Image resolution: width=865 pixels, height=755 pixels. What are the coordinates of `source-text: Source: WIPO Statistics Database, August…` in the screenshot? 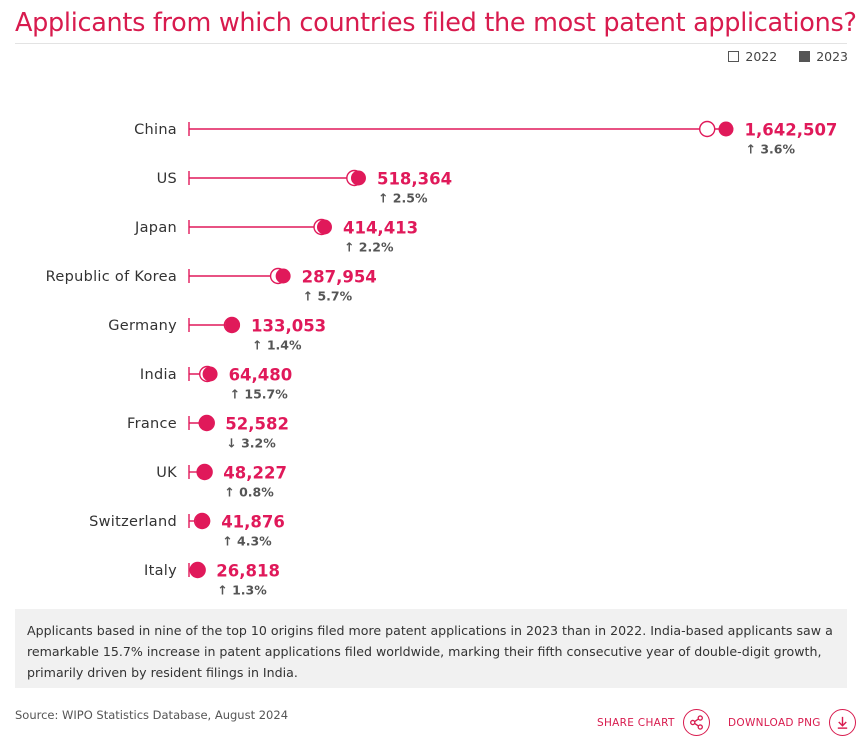 It's located at (152, 715).